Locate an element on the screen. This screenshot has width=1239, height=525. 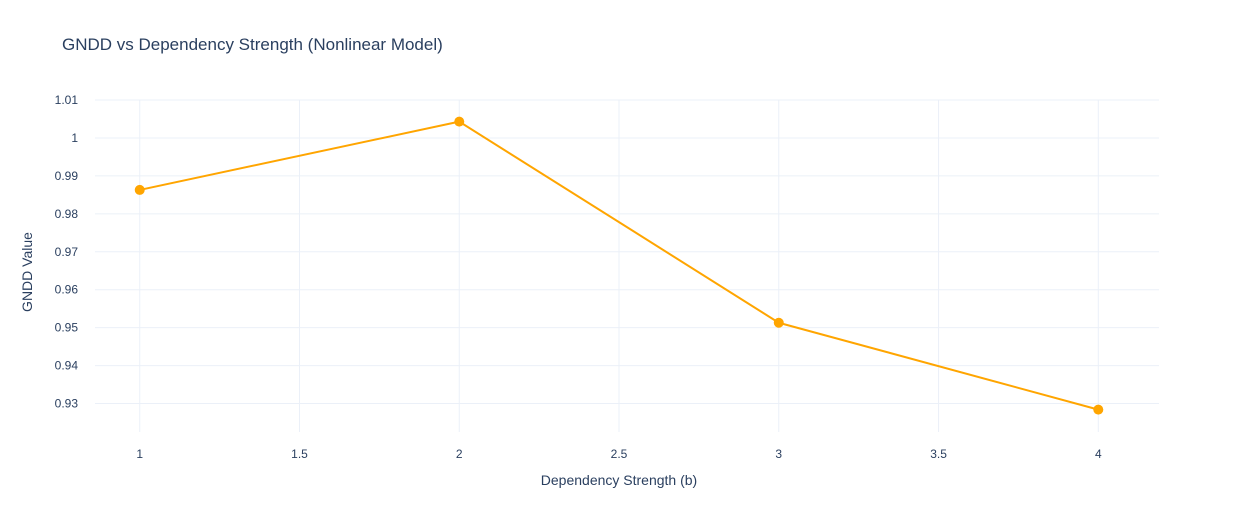
x-tick-labels: 1 1.5 2 2.5 3 3.5 4 is located at coordinates (619, 454).